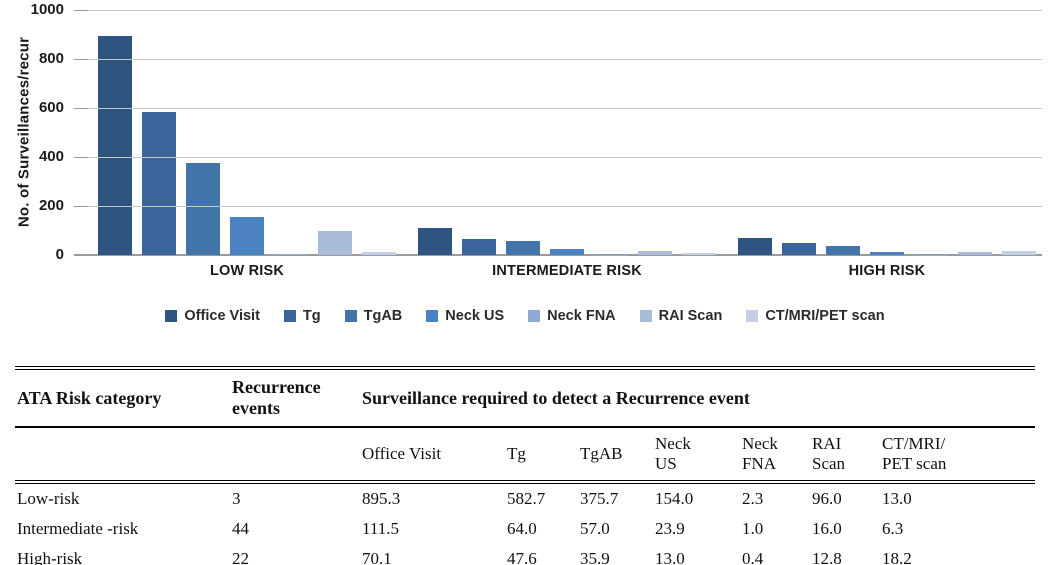 The height and width of the screenshot is (565, 1050). What do you see at coordinates (475, 316) in the screenshot?
I see `legend-label: Neck US` at bounding box center [475, 316].